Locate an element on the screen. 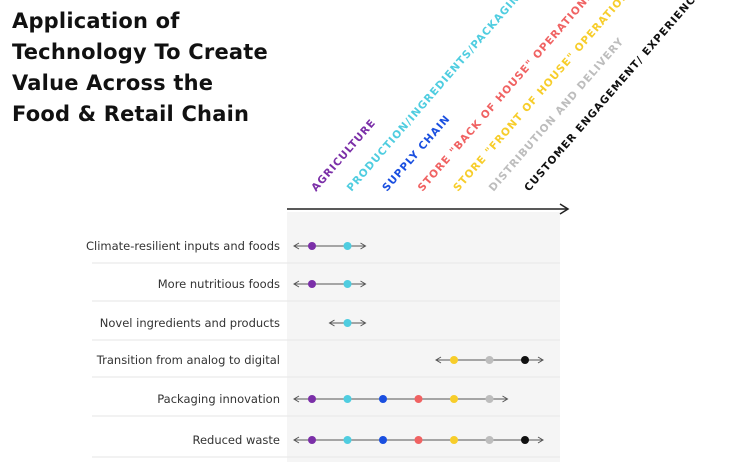 The image size is (733, 462). row-label: Climate-resilient inputs and foods is located at coordinates (183, 246).